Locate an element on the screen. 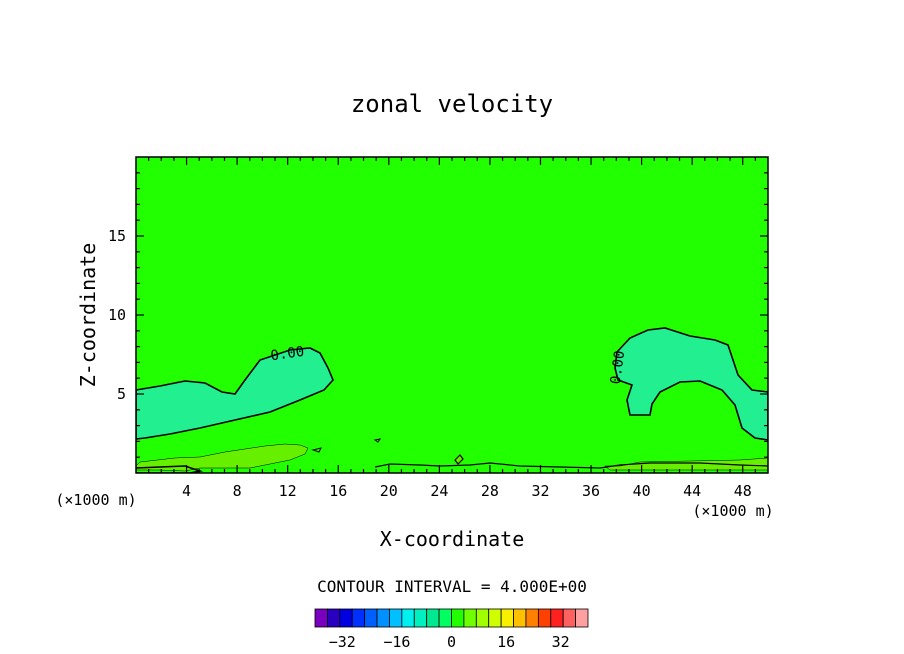 The width and height of the screenshot is (904, 654). y-tick-label: 5 is located at coordinates (121, 394).